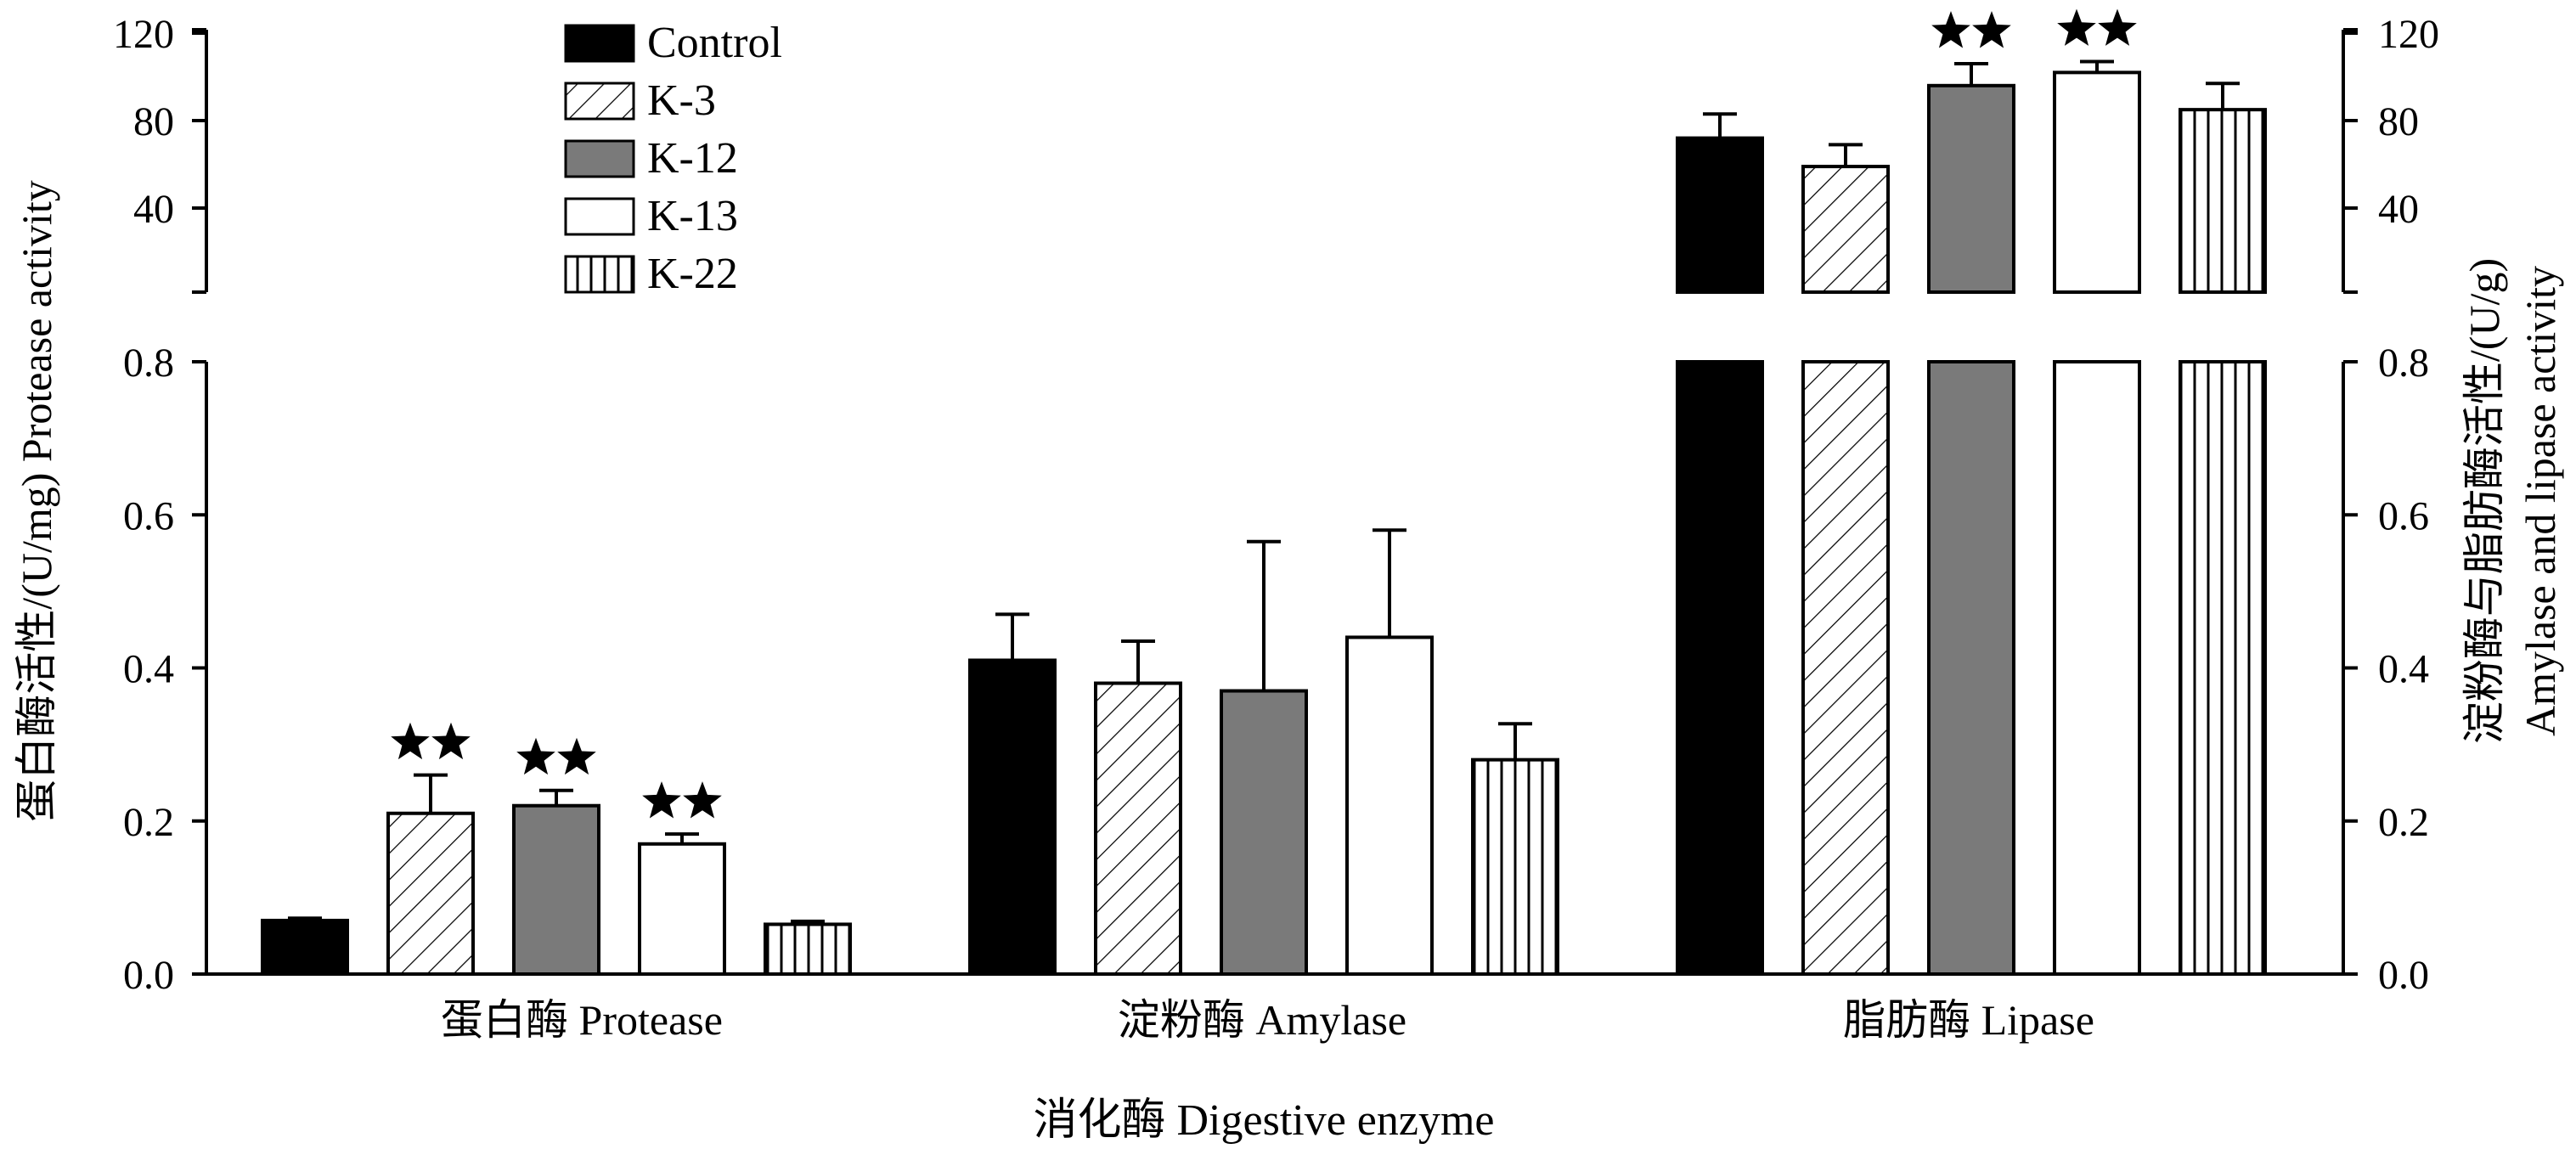 The height and width of the screenshot is (1149, 2576). Describe the element at coordinates (2540, 501) in the screenshot. I see `y-axis-title-right-en: Amylase and lipase activity` at that location.